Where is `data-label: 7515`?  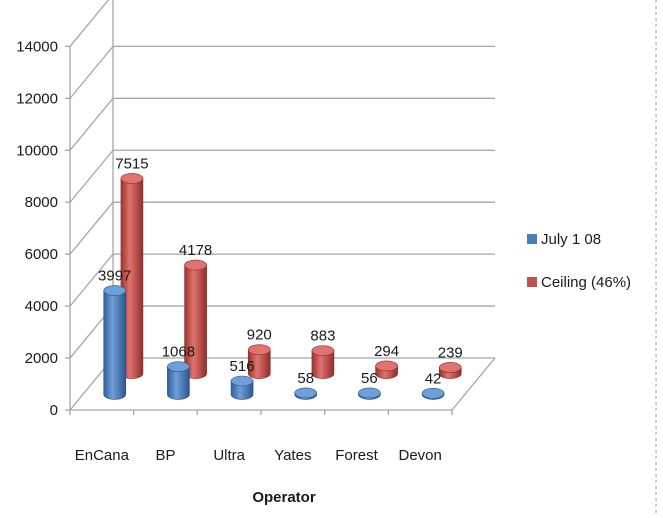
data-label: 7515 is located at coordinates (131, 163).